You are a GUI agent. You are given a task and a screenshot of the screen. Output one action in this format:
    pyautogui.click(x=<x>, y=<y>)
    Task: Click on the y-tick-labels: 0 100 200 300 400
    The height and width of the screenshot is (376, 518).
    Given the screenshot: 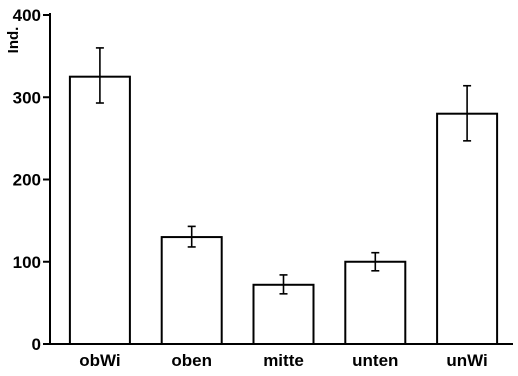 What is the action you would take?
    pyautogui.click(x=27, y=180)
    